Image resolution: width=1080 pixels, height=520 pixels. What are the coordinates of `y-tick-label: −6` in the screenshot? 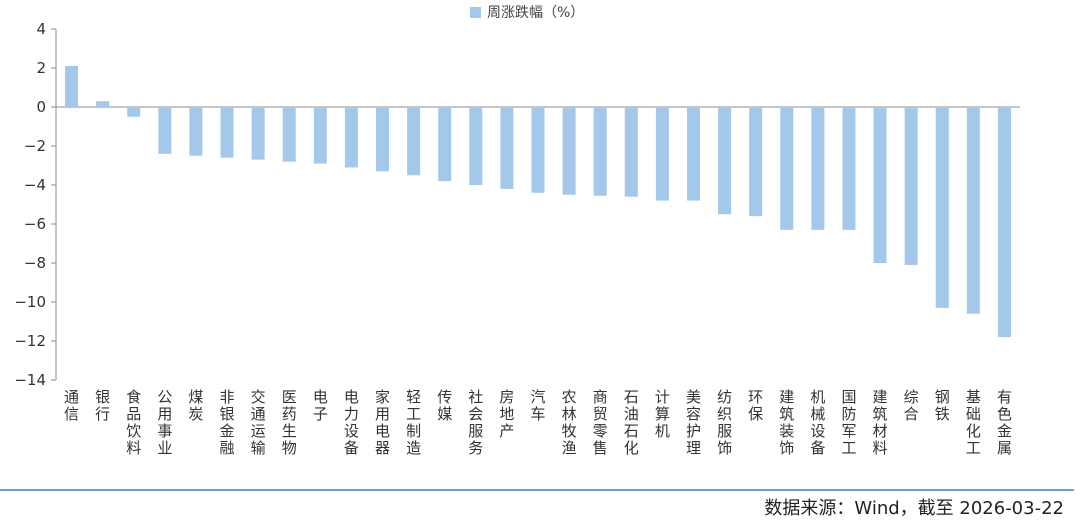 It's located at (35, 224).